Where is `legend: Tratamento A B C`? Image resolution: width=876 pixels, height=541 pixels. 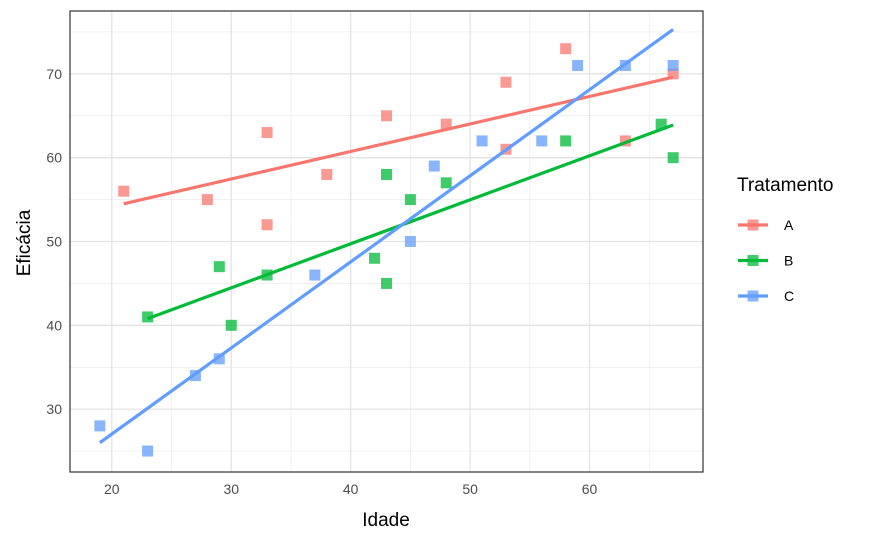 legend: Tratamento A B C is located at coordinates (785, 239).